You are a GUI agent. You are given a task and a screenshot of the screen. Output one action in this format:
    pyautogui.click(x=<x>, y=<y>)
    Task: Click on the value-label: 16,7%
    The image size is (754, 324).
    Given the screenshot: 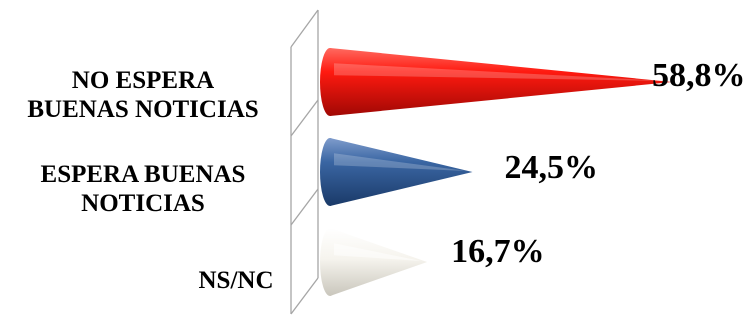 What is the action you would take?
    pyautogui.click(x=498, y=251)
    